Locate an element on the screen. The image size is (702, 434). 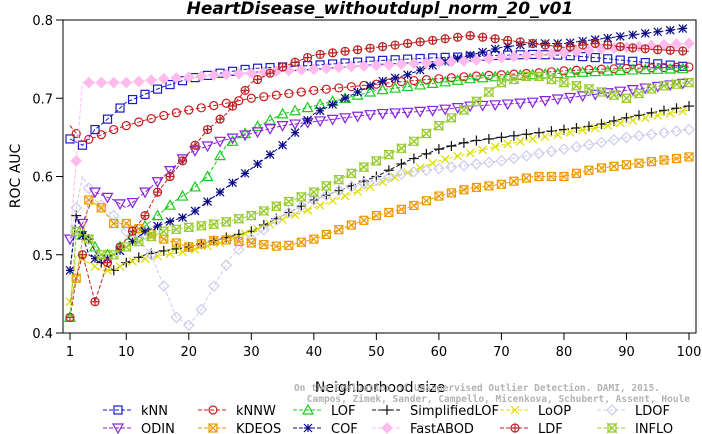
legend-label-lof: LOF is located at coordinates (343, 411).